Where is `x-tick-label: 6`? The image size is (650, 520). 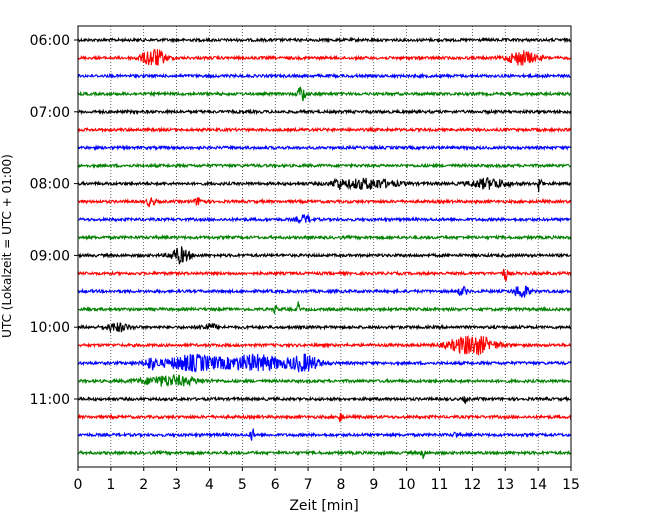 x-tick-label: 6 is located at coordinates (275, 485).